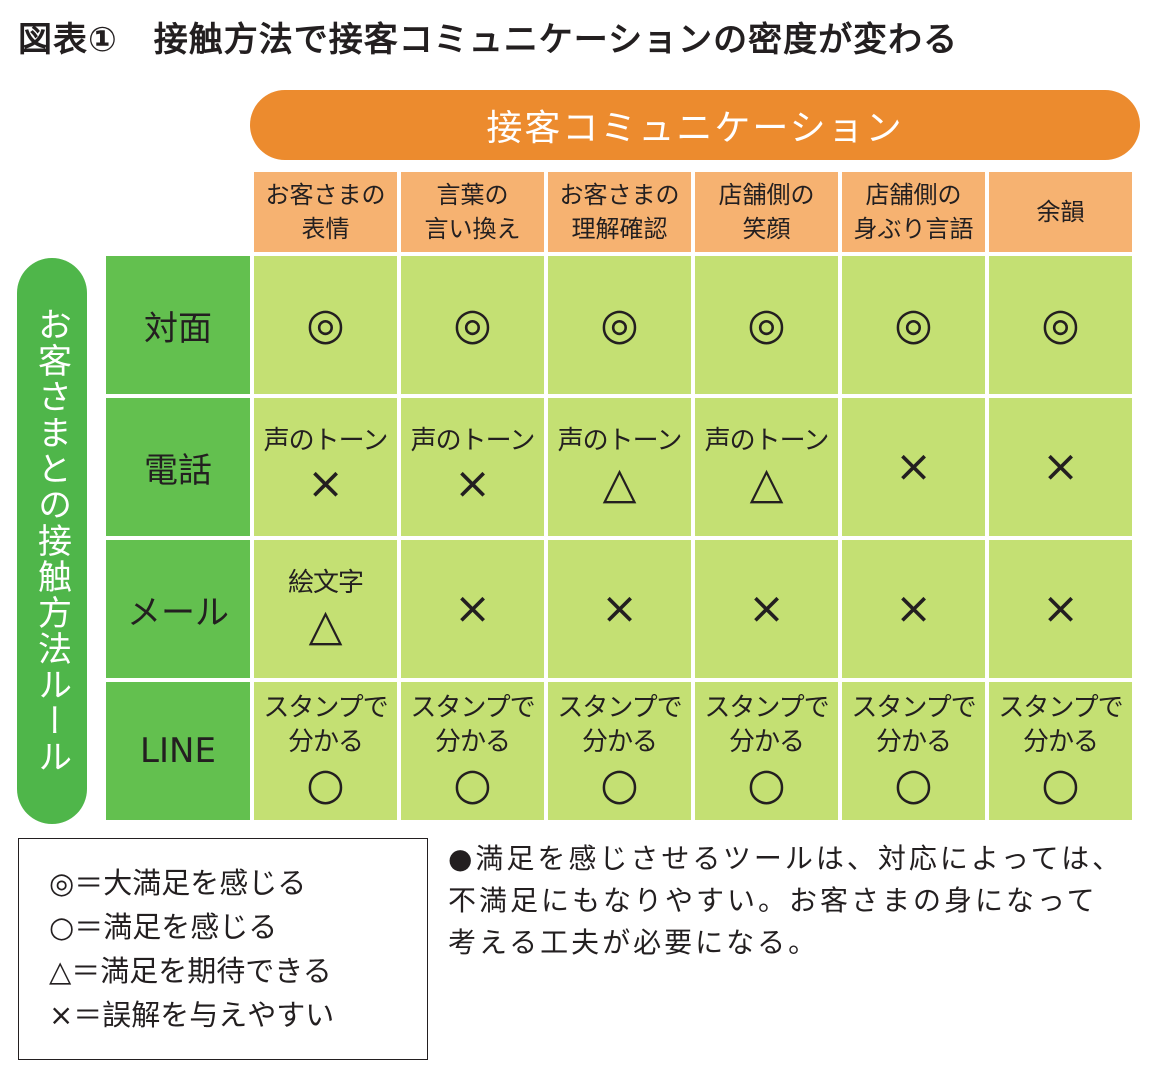  I want to click on legend-item: △＝満足を期待できる, so click(190, 971).